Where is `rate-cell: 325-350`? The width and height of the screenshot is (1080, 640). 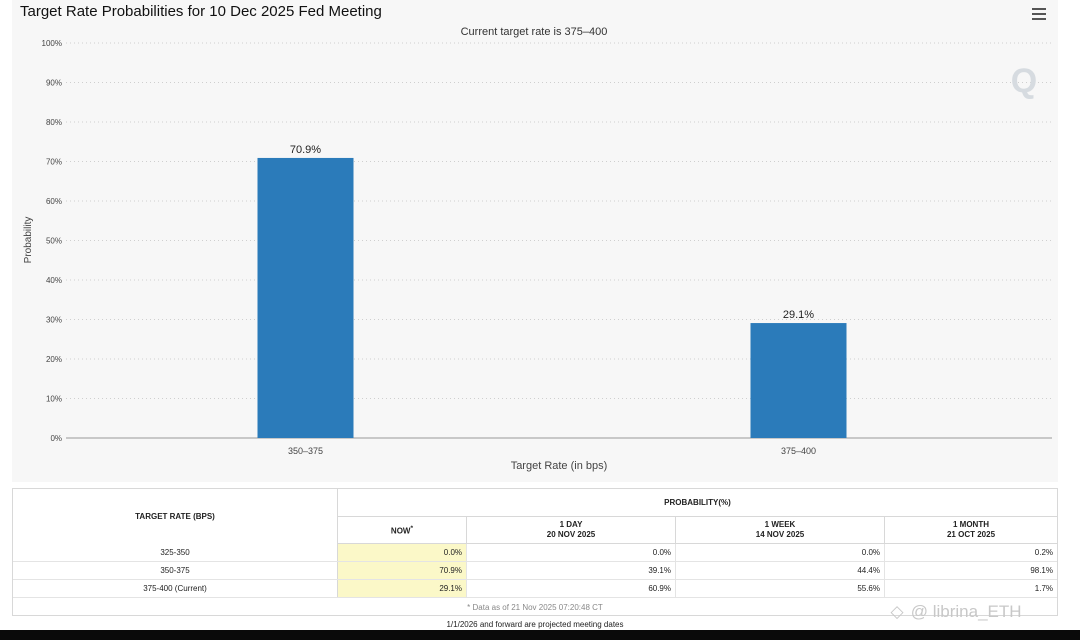
rate-cell: 325-350 is located at coordinates (175, 552).